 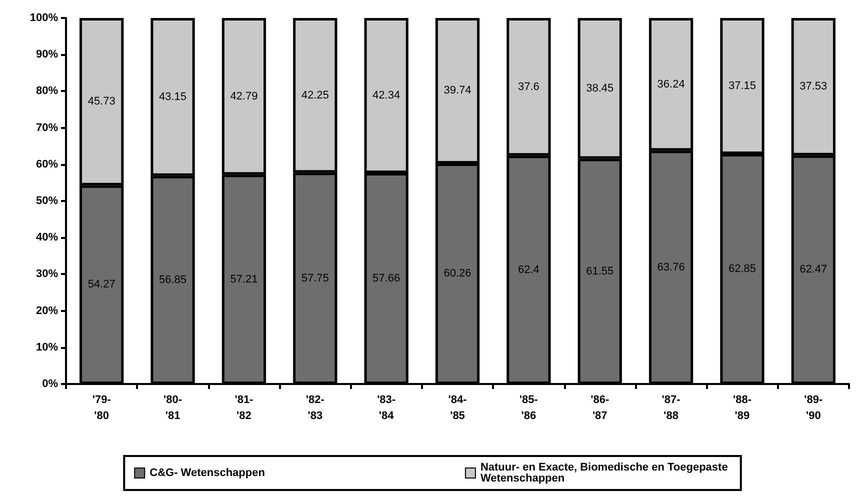 What do you see at coordinates (47, 238) in the screenshot?
I see `y-tick-label: 40%` at bounding box center [47, 238].